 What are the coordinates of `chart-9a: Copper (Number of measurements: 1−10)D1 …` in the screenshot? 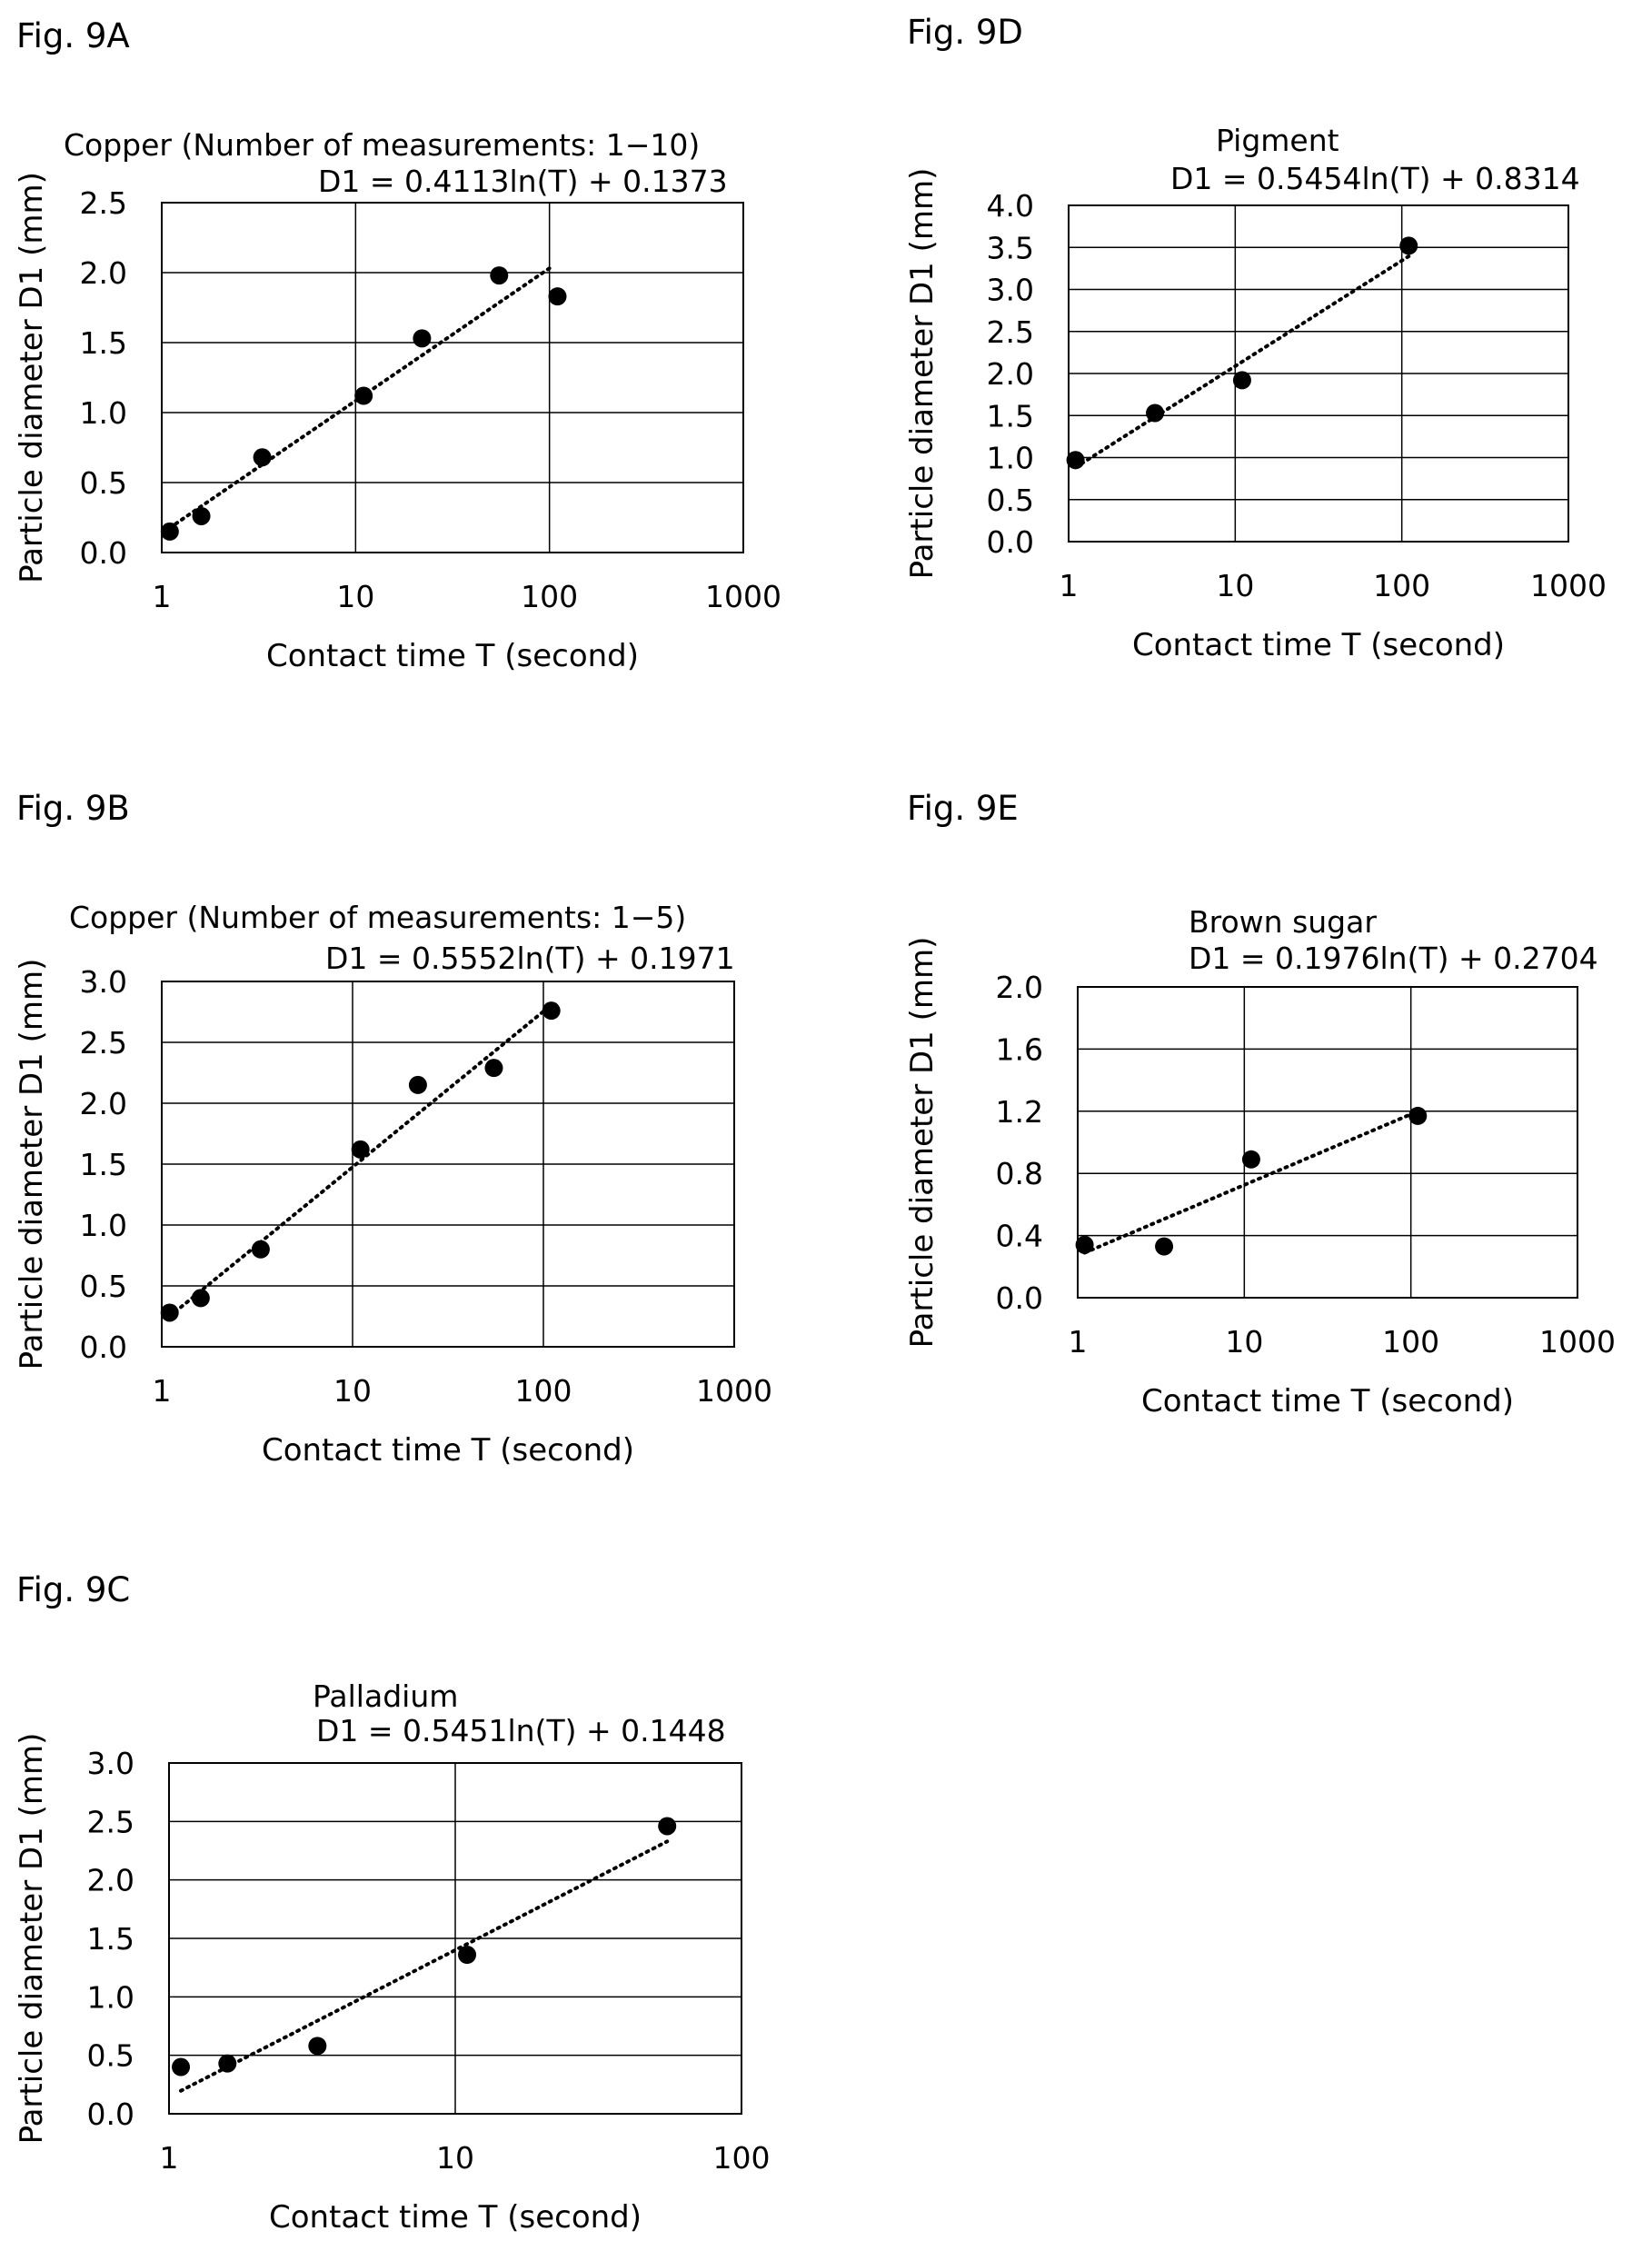 It's located at (397, 400).